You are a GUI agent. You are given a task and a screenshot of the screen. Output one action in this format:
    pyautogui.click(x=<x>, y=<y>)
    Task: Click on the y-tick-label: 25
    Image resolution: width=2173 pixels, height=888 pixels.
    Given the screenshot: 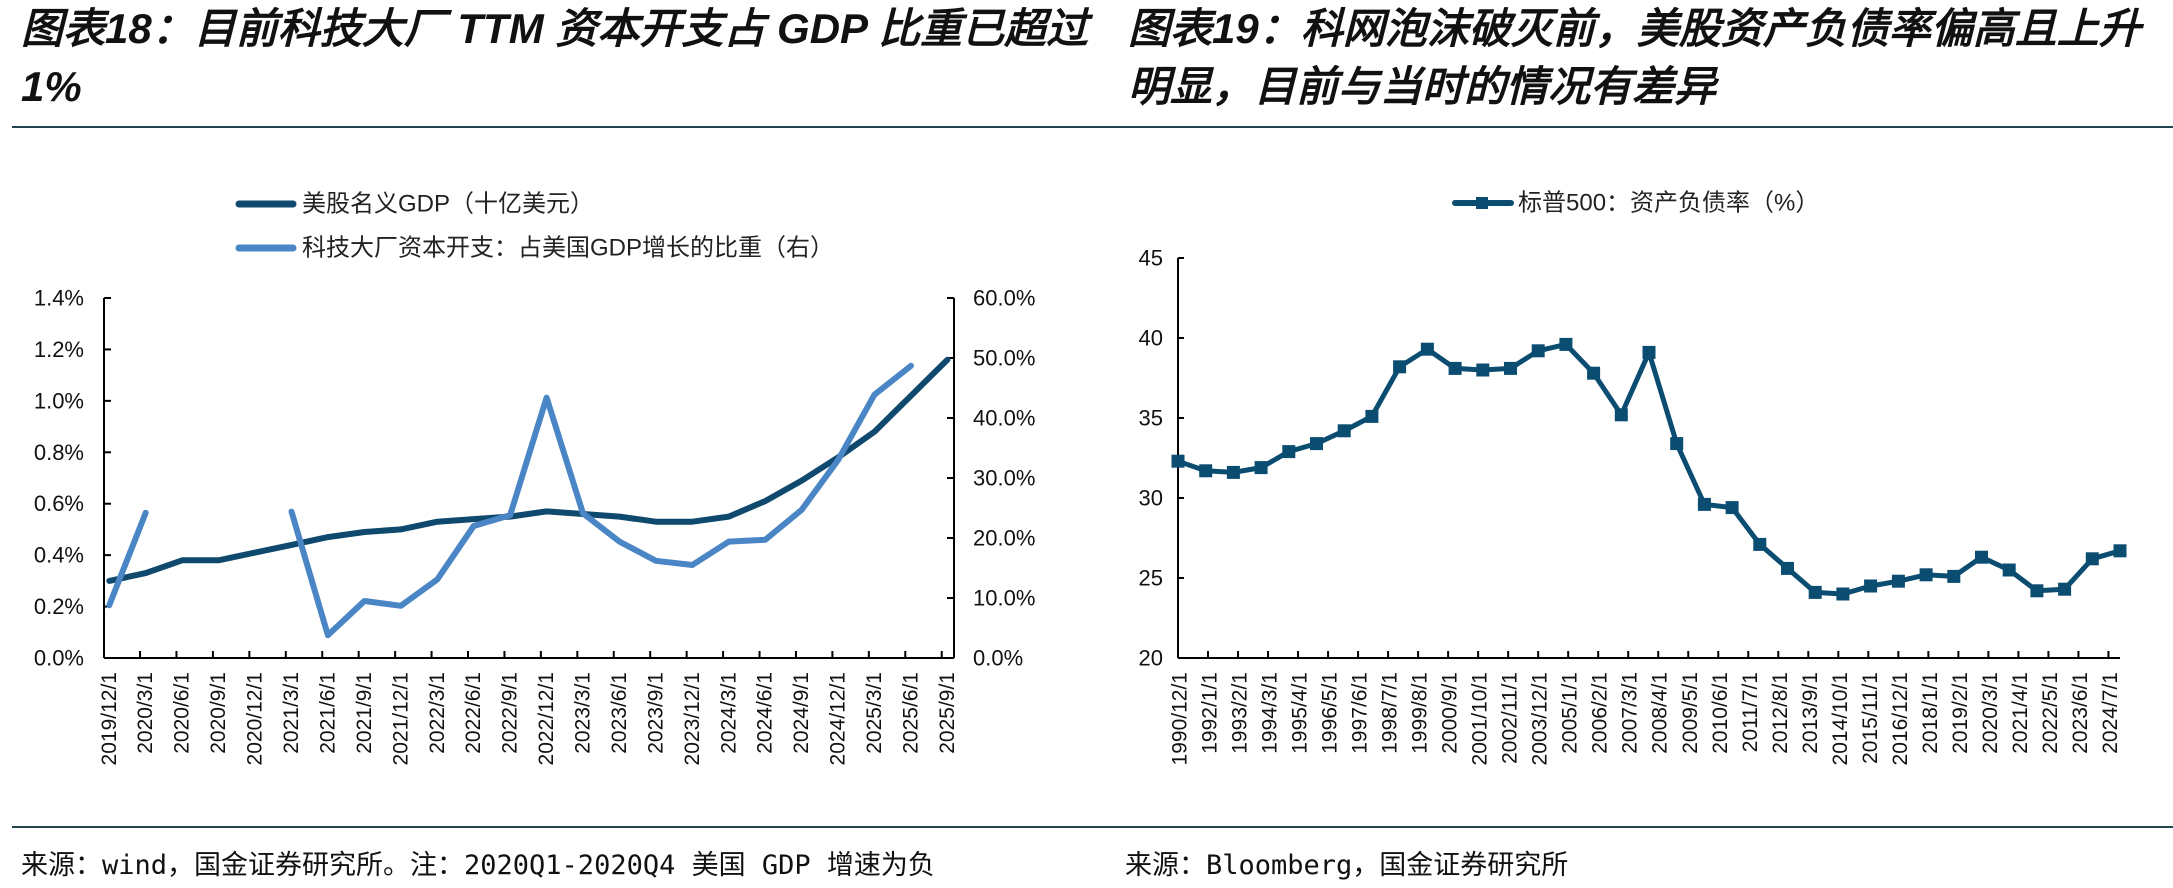 What is the action you would take?
    pyautogui.click(x=1151, y=578)
    